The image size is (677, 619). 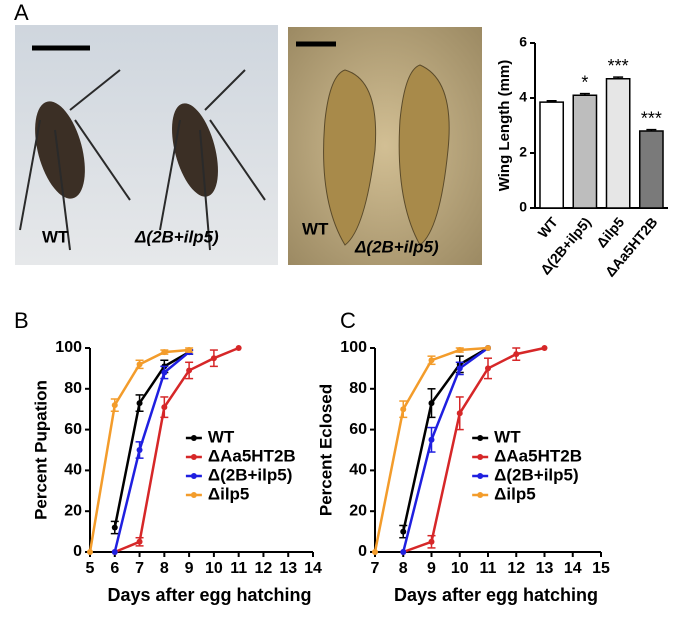 What do you see at coordinates (90, 568) in the screenshot?
I see `x-tick-label: 5` at bounding box center [90, 568].